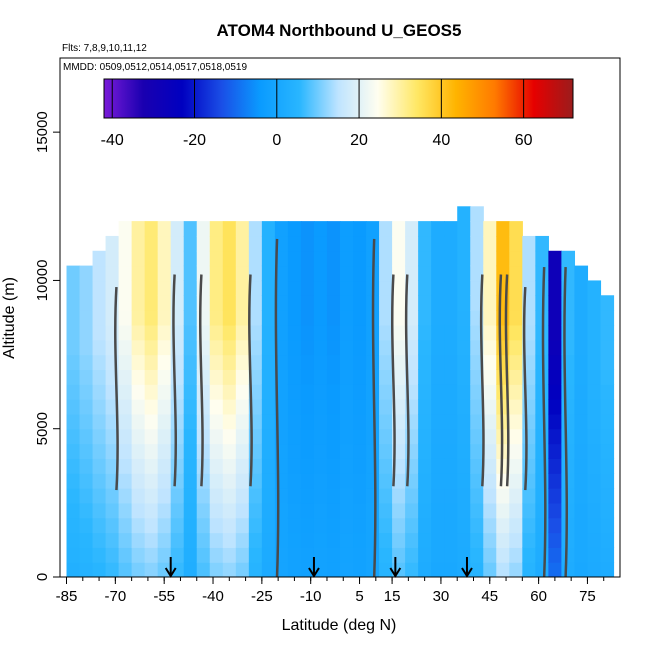  Describe the element at coordinates (338, 98) in the screenshot. I see `colorbar-gradient` at that location.